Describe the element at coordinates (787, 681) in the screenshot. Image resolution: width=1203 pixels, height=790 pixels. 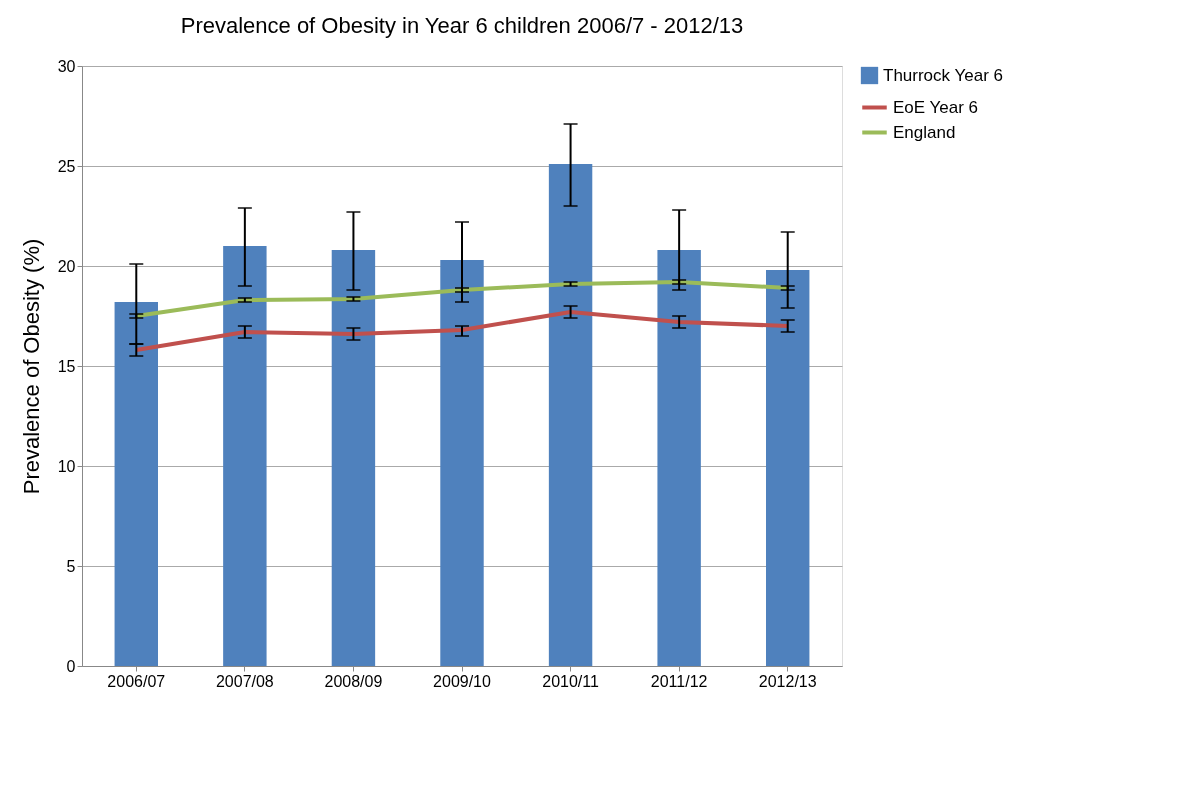
I see `x-tick-label: 2012/13` at that location.